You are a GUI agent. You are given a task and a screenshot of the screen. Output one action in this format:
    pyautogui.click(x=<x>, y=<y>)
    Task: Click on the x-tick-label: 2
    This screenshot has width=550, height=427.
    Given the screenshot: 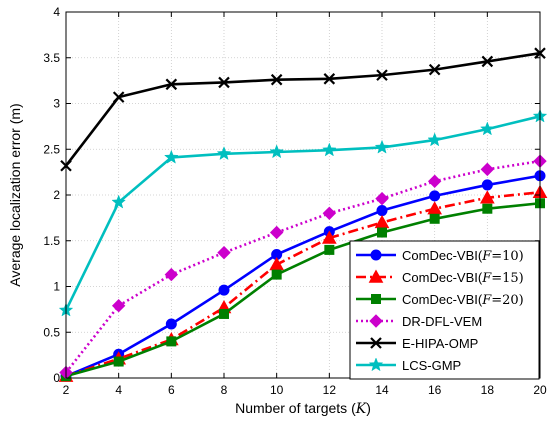 What is the action you would take?
    pyautogui.click(x=66, y=390)
    